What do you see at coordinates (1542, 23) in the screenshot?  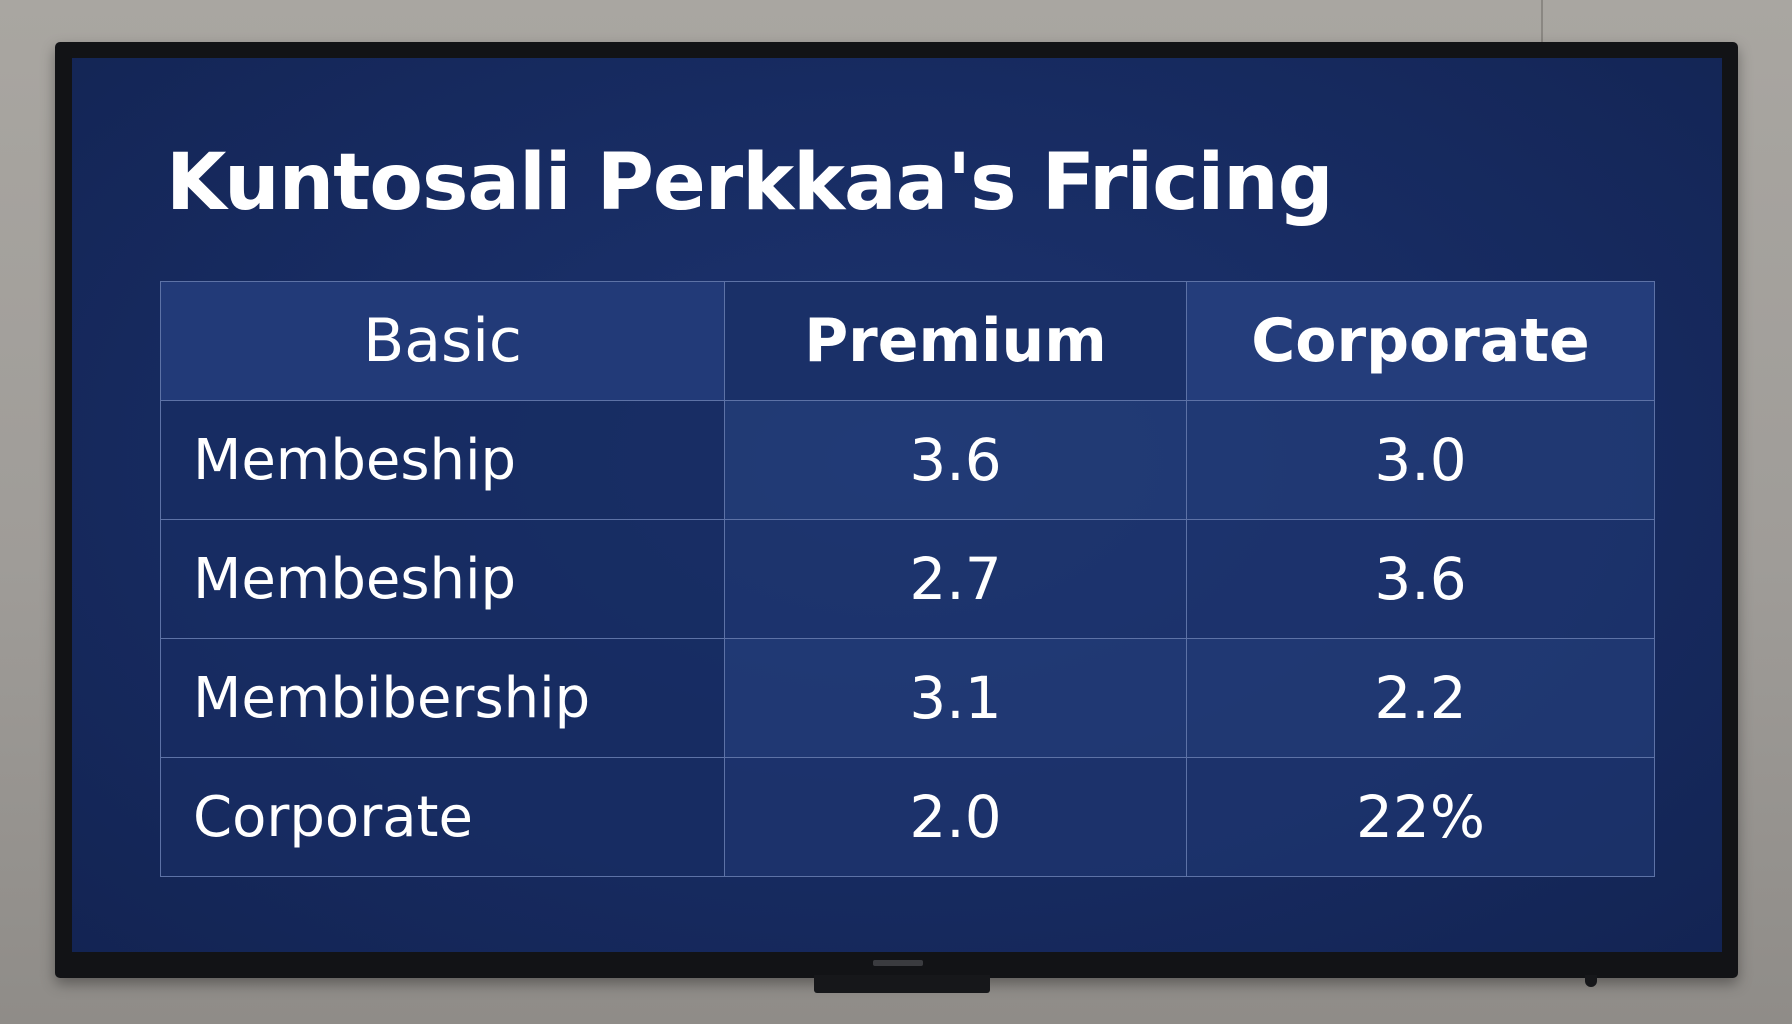 I see `wall-seam` at bounding box center [1542, 23].